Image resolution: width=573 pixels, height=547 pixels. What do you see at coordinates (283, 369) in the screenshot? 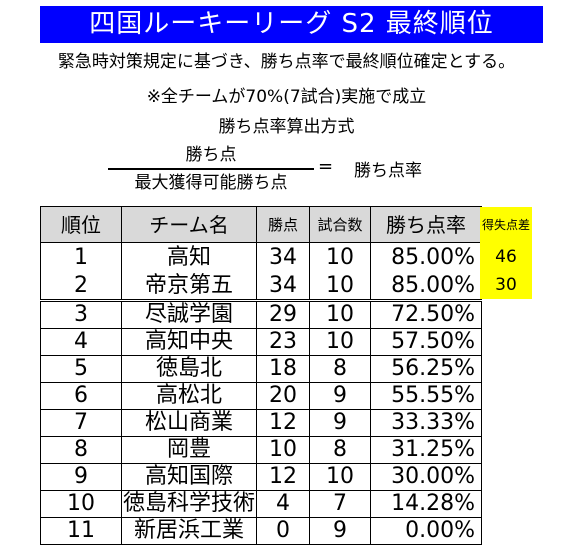
I see `cell-points: 18` at bounding box center [283, 369].